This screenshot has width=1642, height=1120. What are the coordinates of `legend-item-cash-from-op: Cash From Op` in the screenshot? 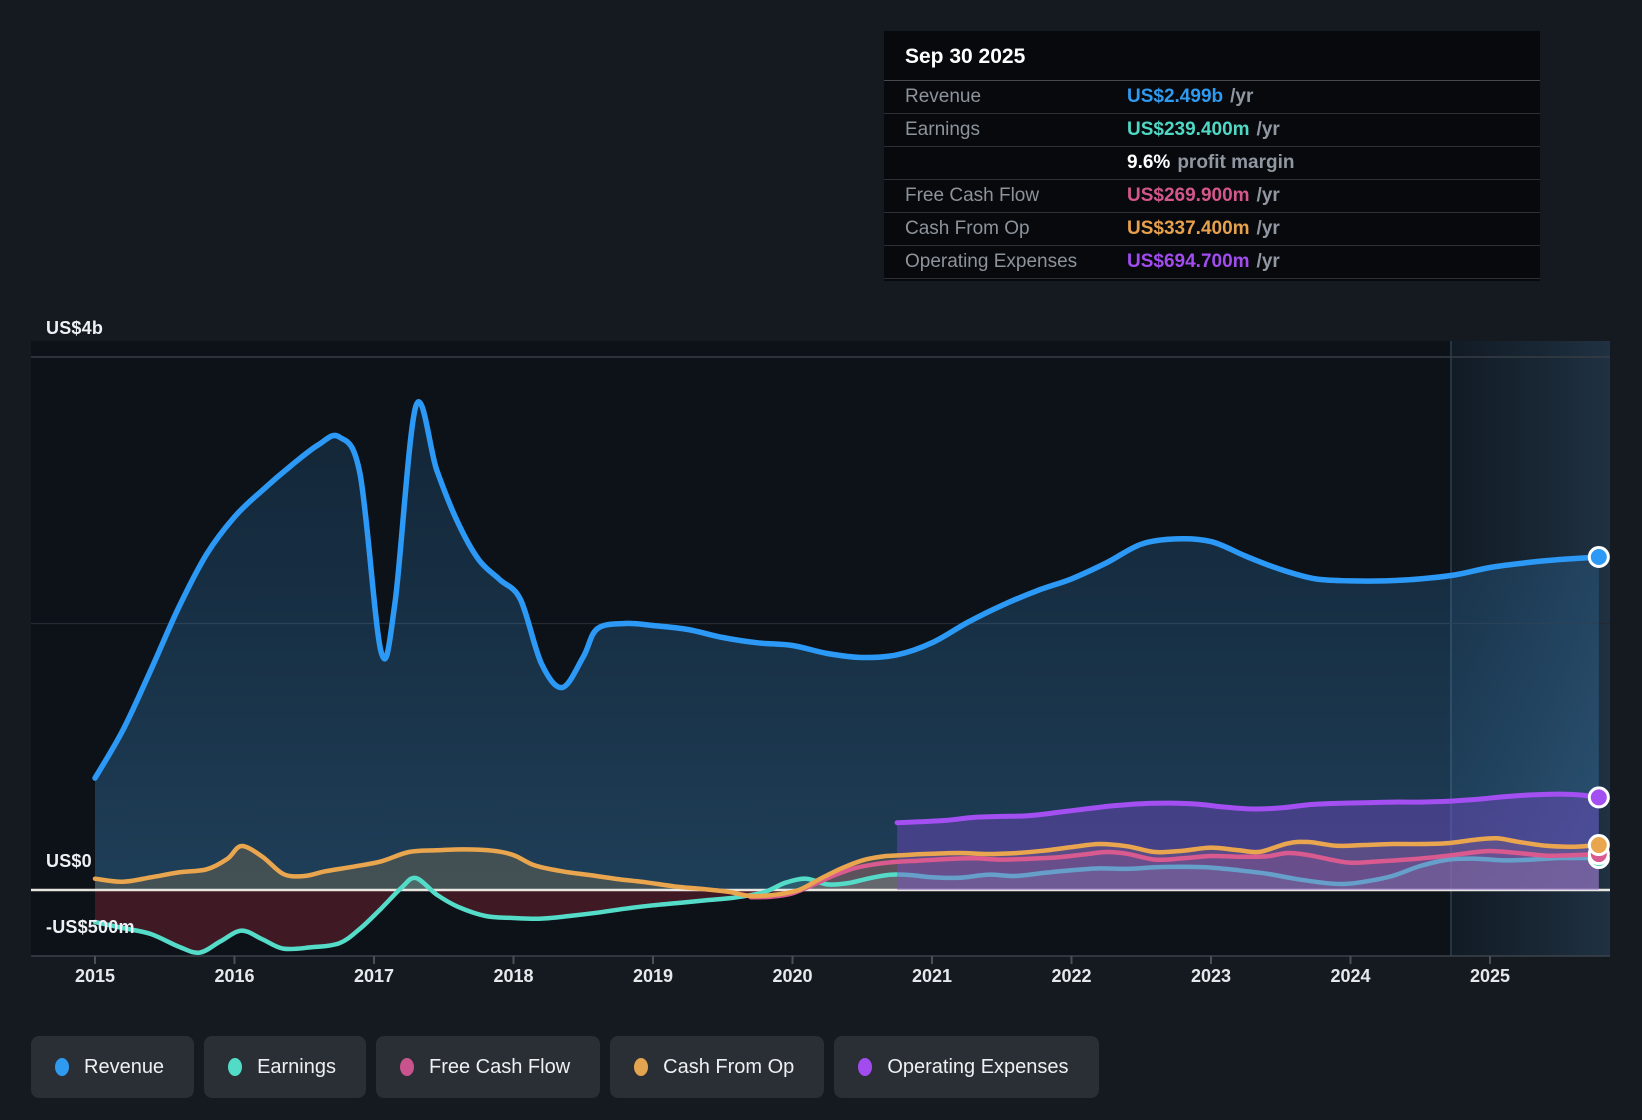 It's located at (717, 1067).